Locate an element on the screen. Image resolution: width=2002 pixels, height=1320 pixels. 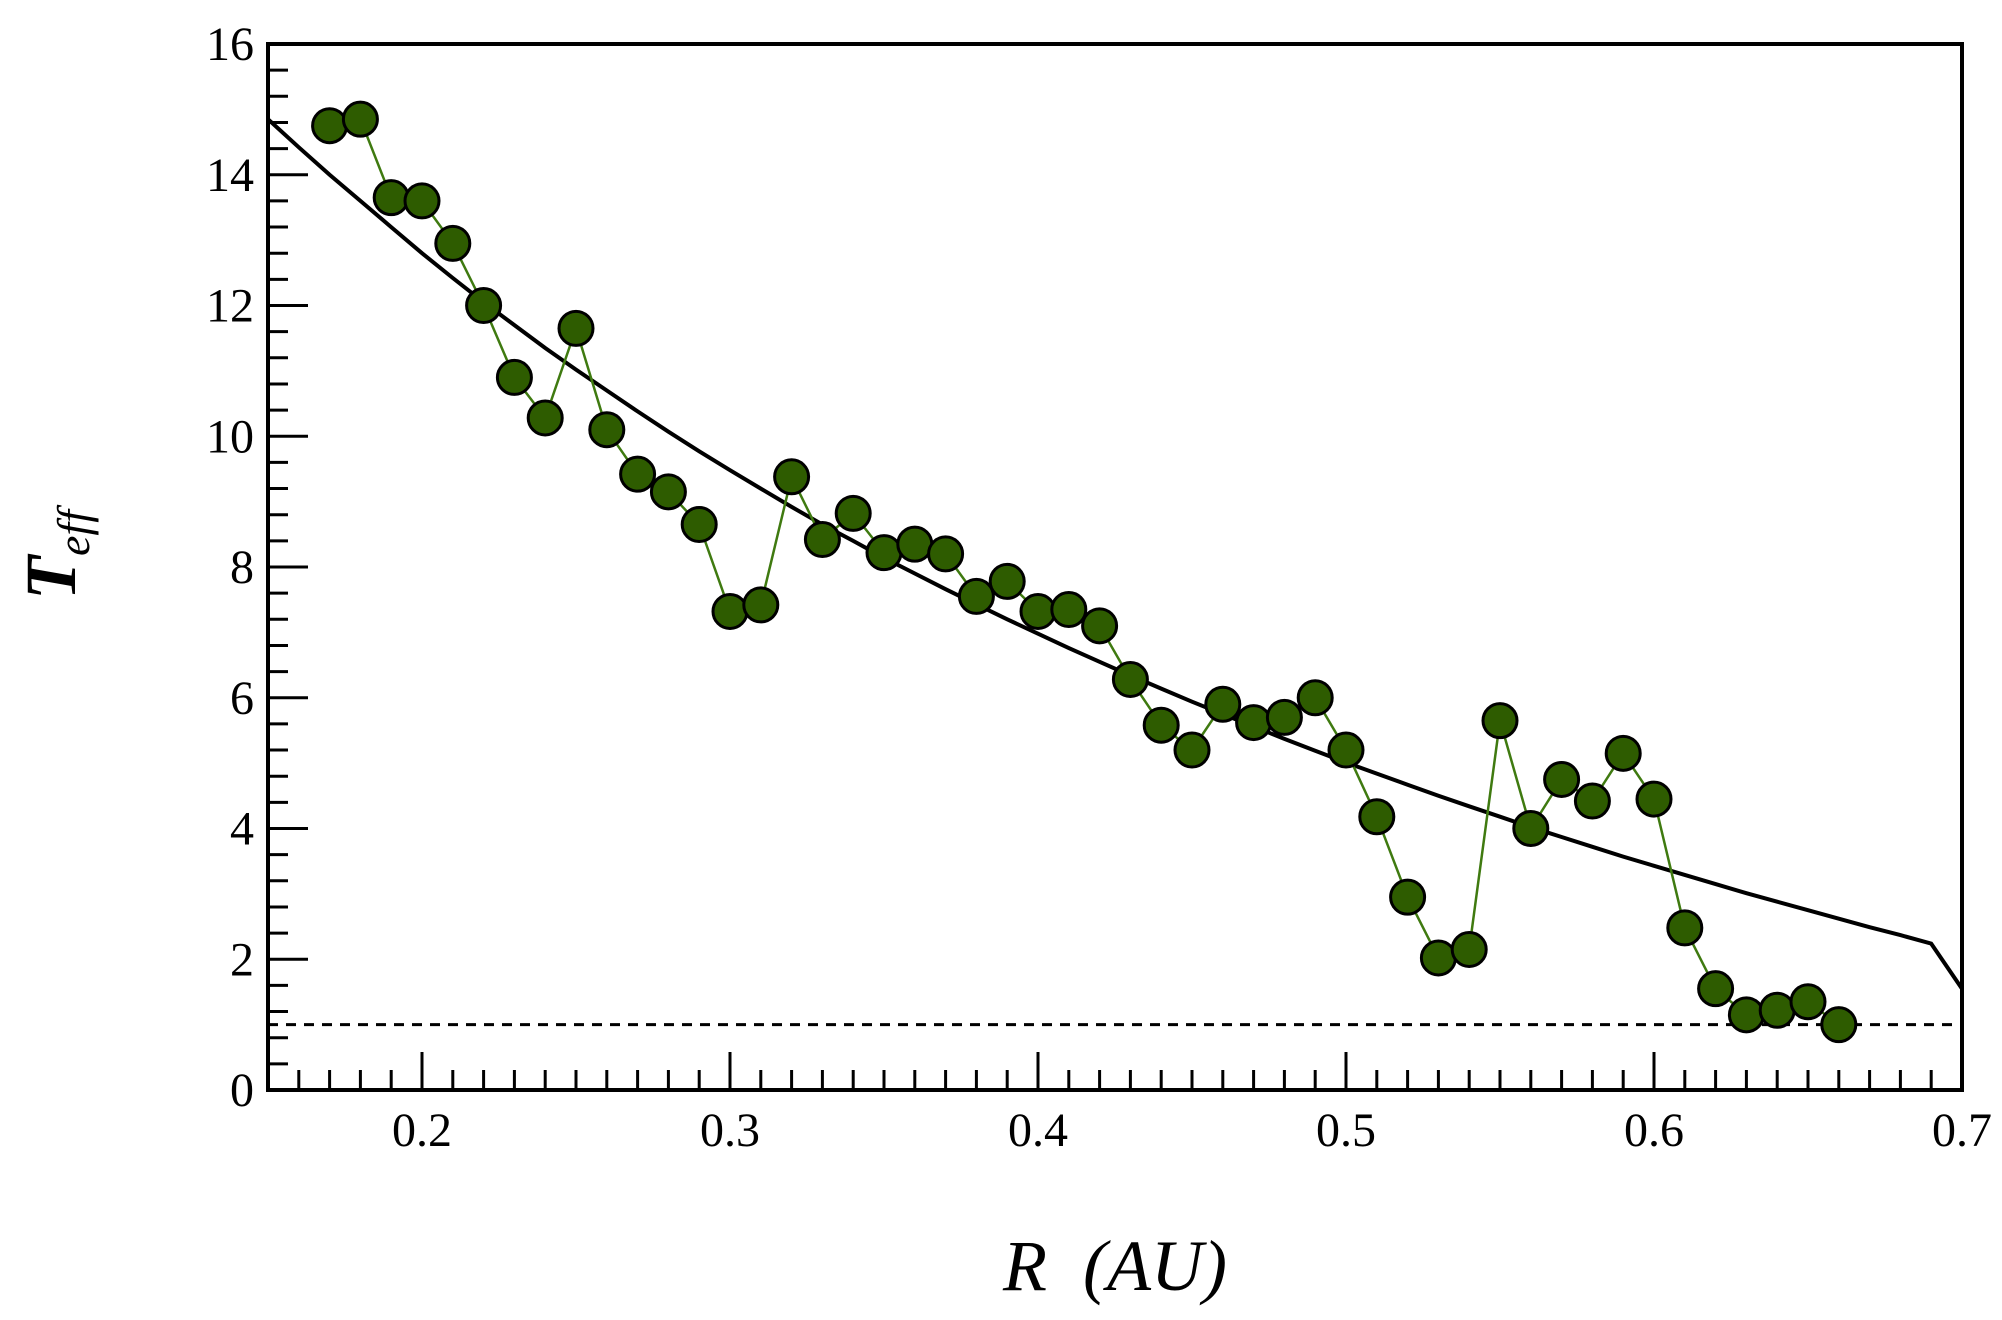
x-tick-label: 0.2 is located at coordinates (422, 1130).